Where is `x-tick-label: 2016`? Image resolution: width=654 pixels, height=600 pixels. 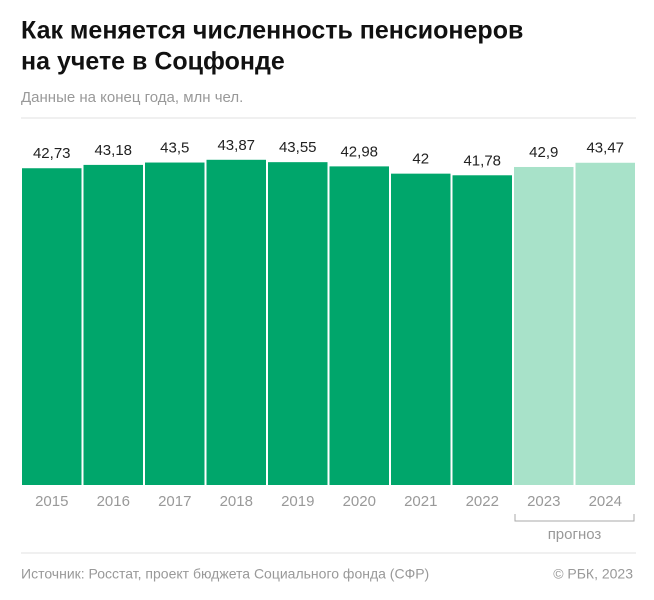 x-tick-label: 2016 is located at coordinates (113, 501).